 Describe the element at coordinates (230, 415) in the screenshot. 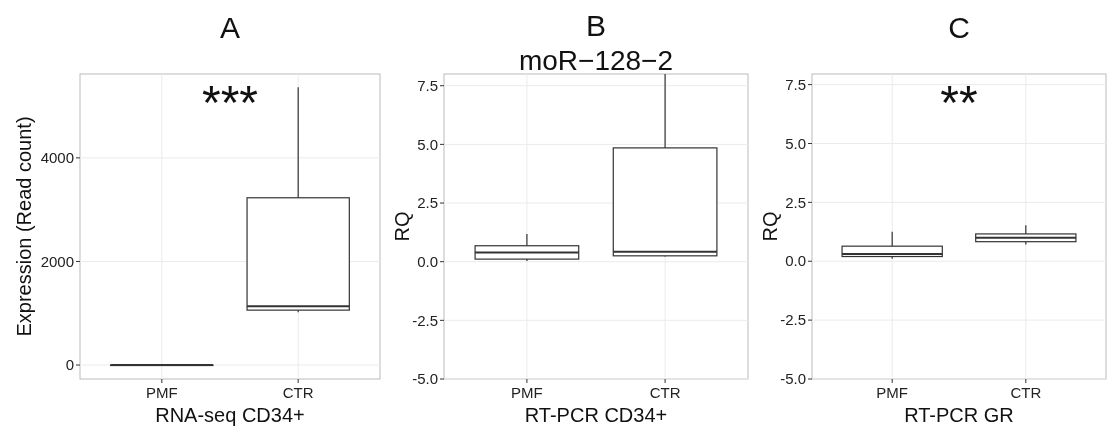

I see `x-axis-title: RNA-seq CD34+` at that location.